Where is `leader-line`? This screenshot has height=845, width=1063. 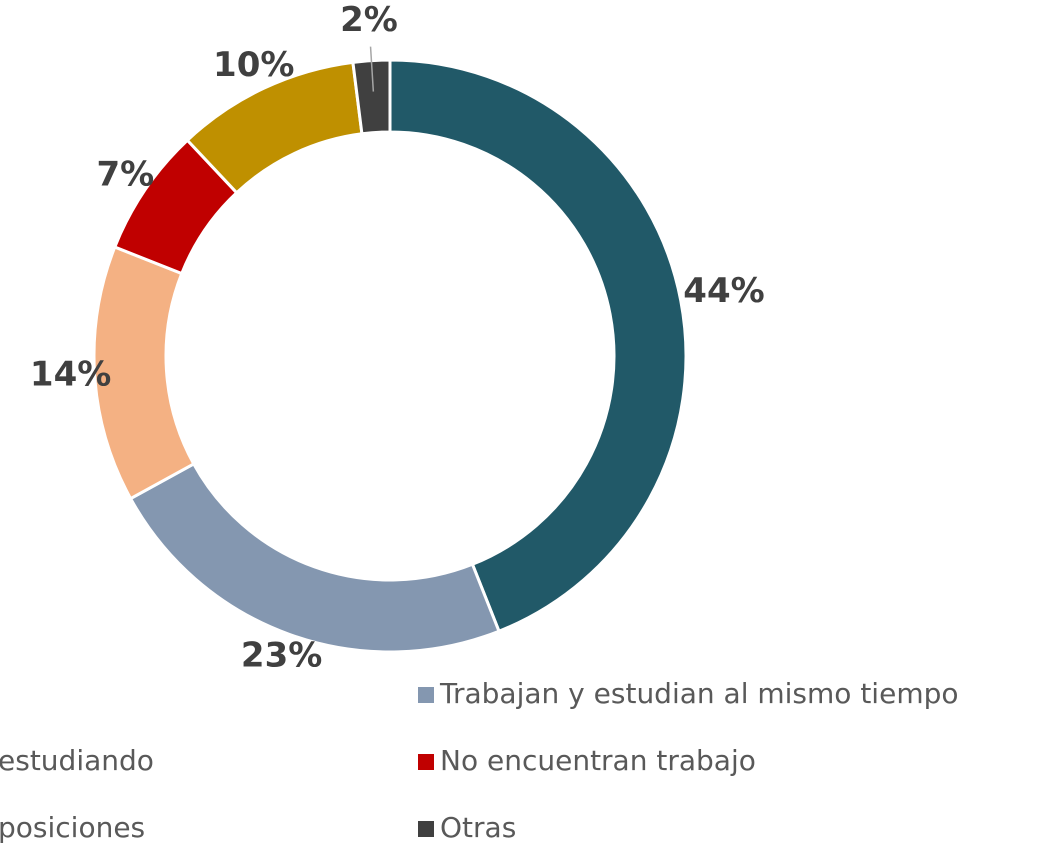
leader-line is located at coordinates (372, 69).